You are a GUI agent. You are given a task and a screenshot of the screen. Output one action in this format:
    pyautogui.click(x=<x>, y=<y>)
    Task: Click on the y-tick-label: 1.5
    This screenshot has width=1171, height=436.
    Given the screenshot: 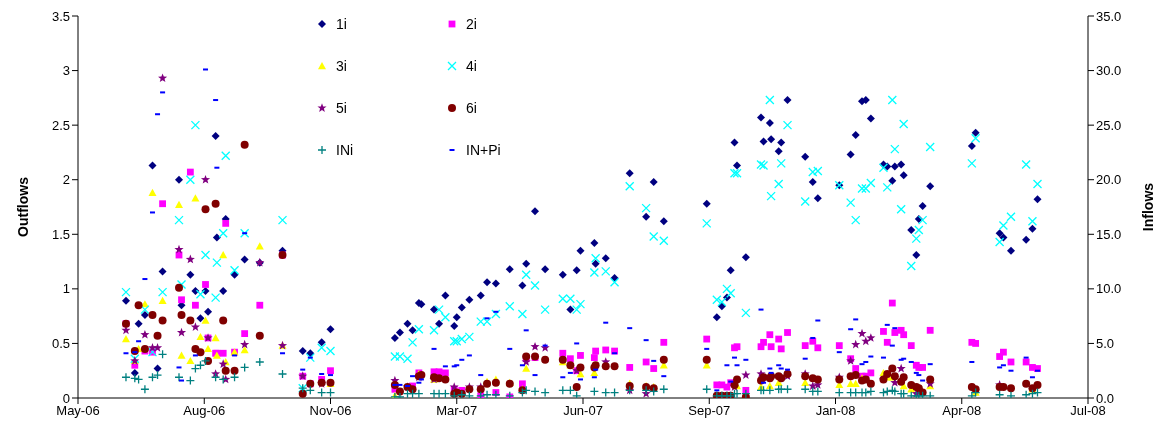 What is the action you would take?
    pyautogui.click(x=60, y=234)
    